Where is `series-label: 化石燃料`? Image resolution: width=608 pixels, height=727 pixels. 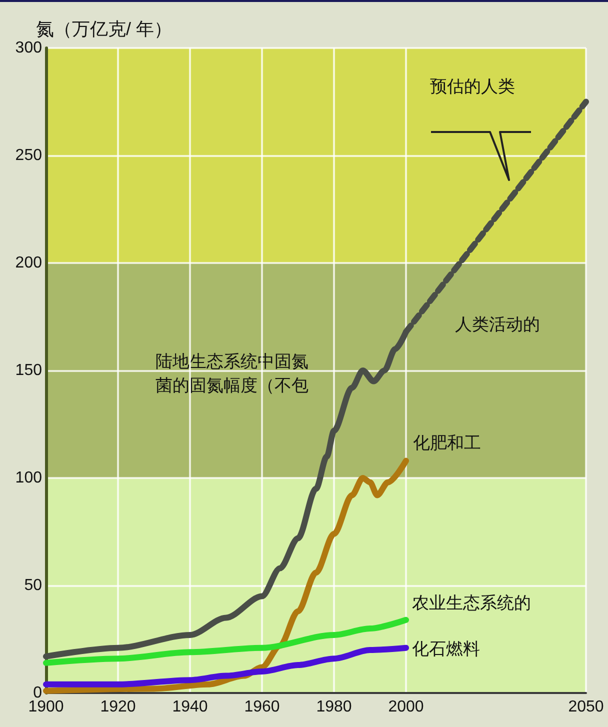
series-label: 化石燃料 is located at coordinates (446, 648).